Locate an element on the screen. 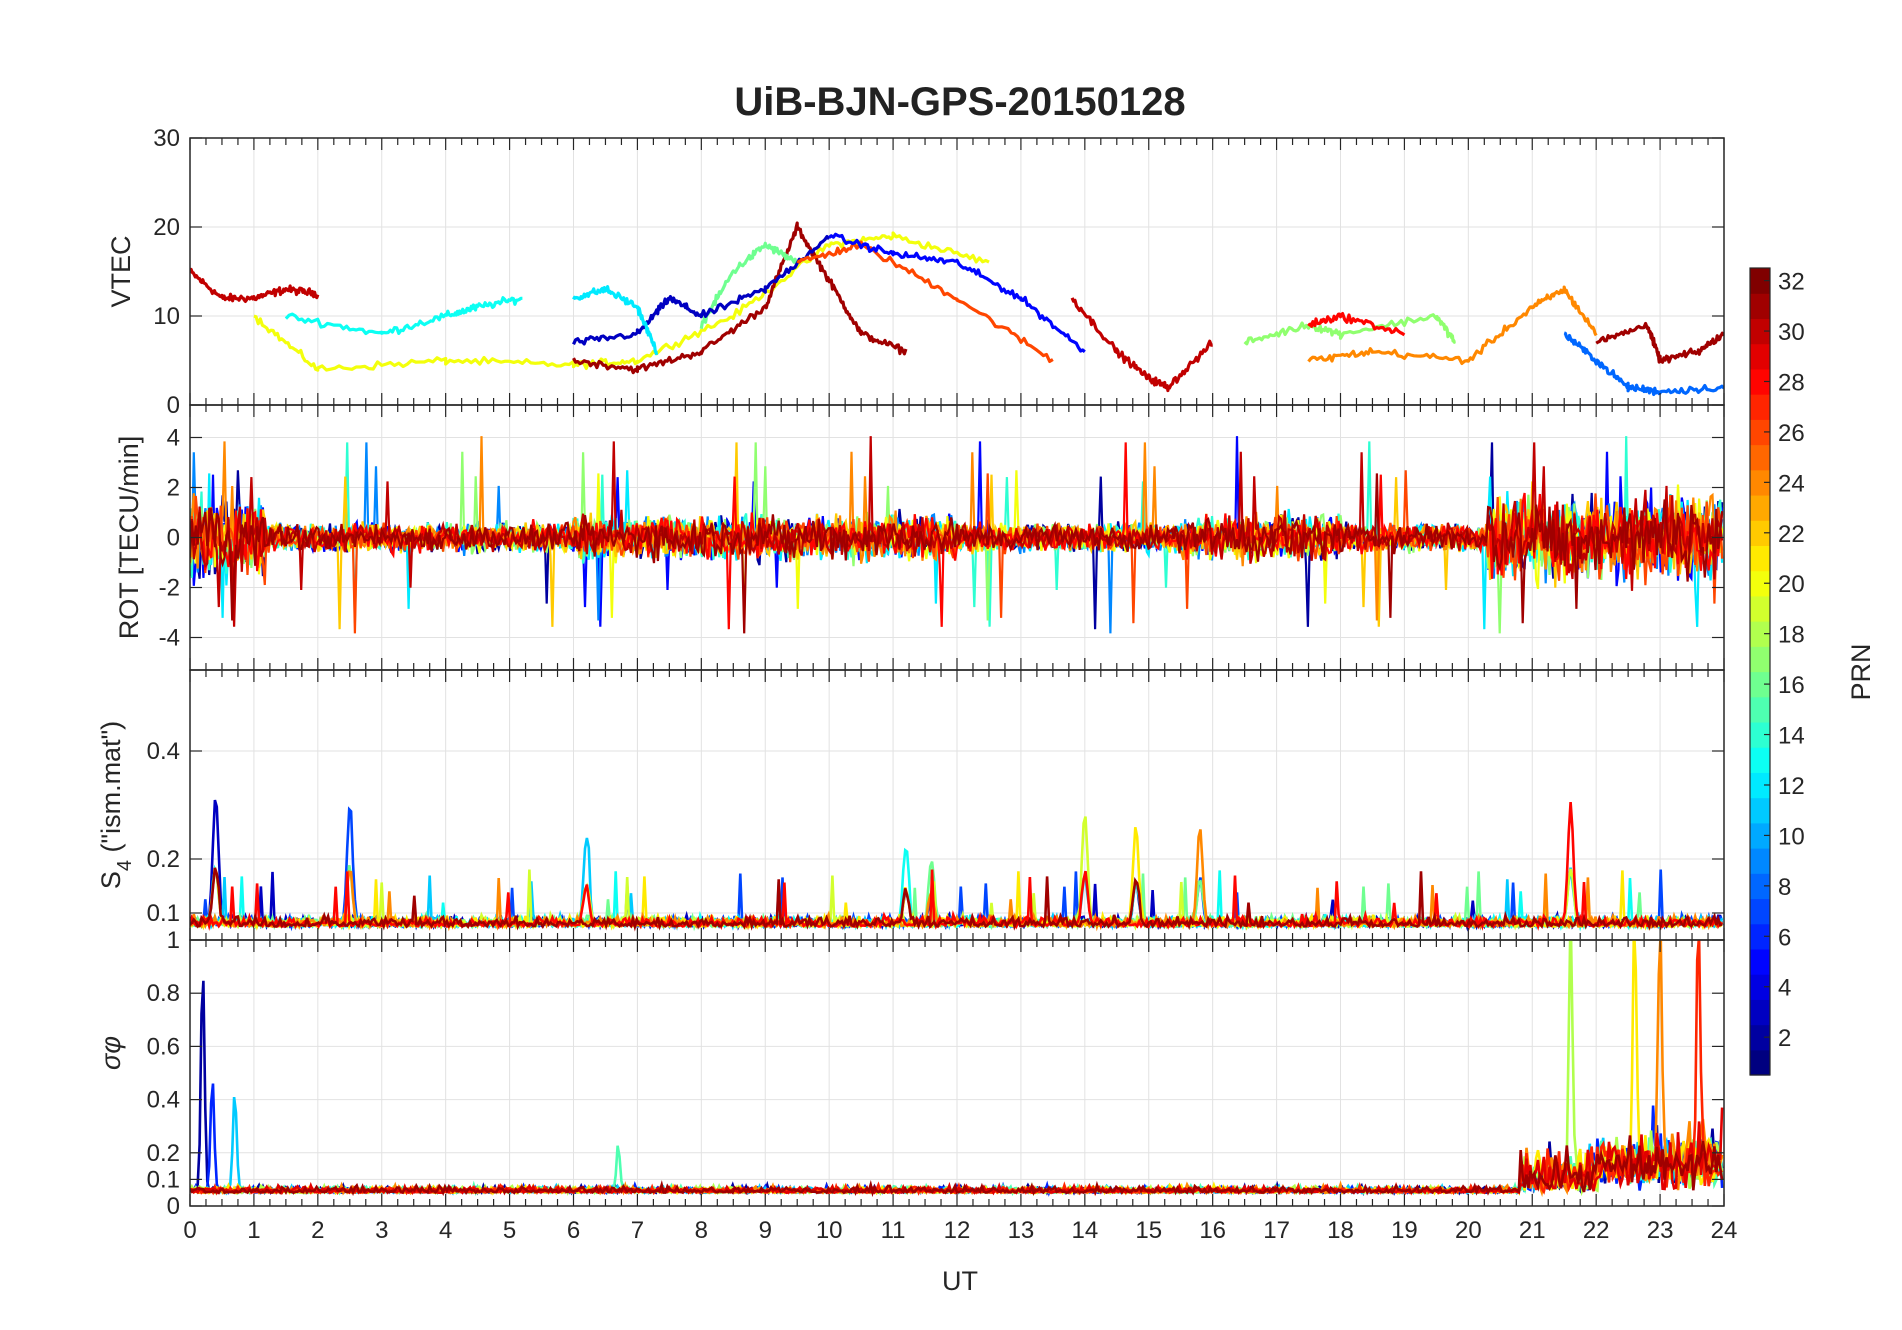  colorbar-tick-label: 28 is located at coordinates (1791, 382).